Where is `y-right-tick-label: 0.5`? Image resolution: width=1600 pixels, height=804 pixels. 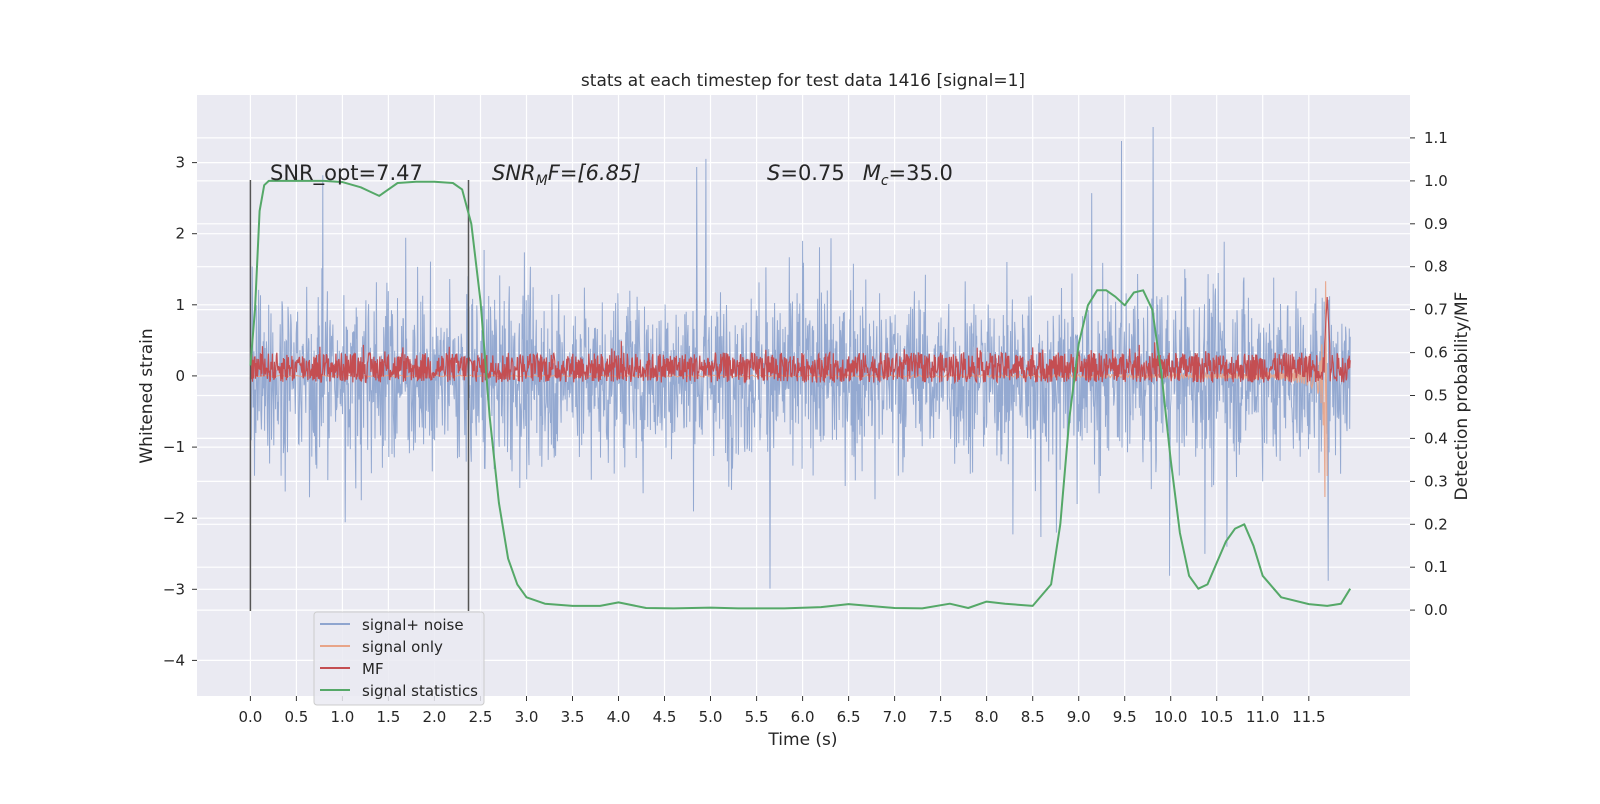
y-right-tick-label: 0.5 is located at coordinates (1436, 396).